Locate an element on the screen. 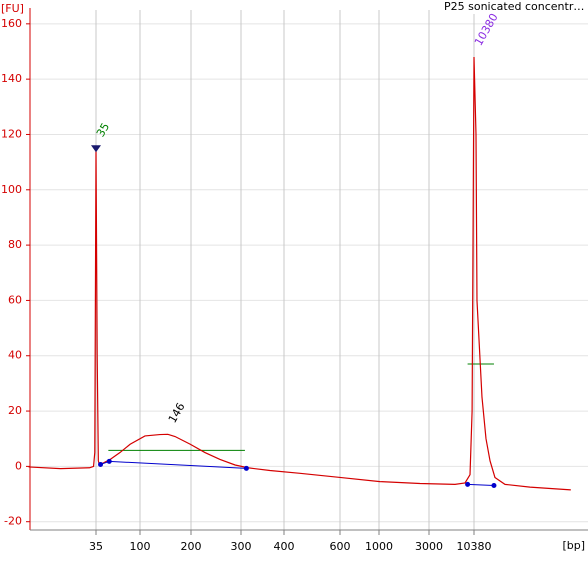 The image size is (588, 565). y-tick-label: 120 is located at coordinates (11, 133).